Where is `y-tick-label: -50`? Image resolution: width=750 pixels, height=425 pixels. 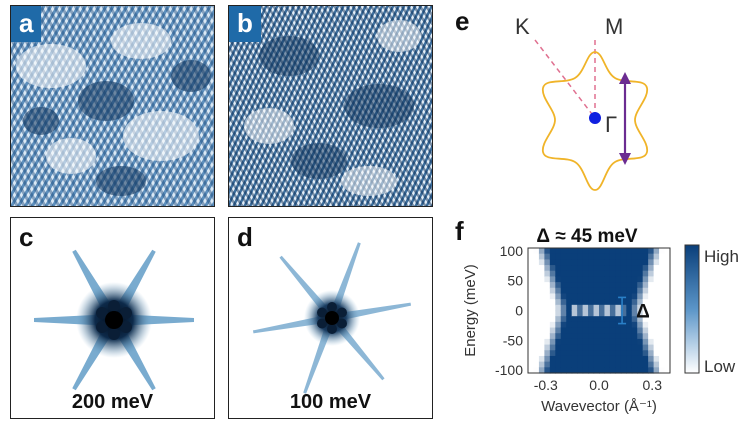 y-tick-label: -50 is located at coordinates (513, 340).